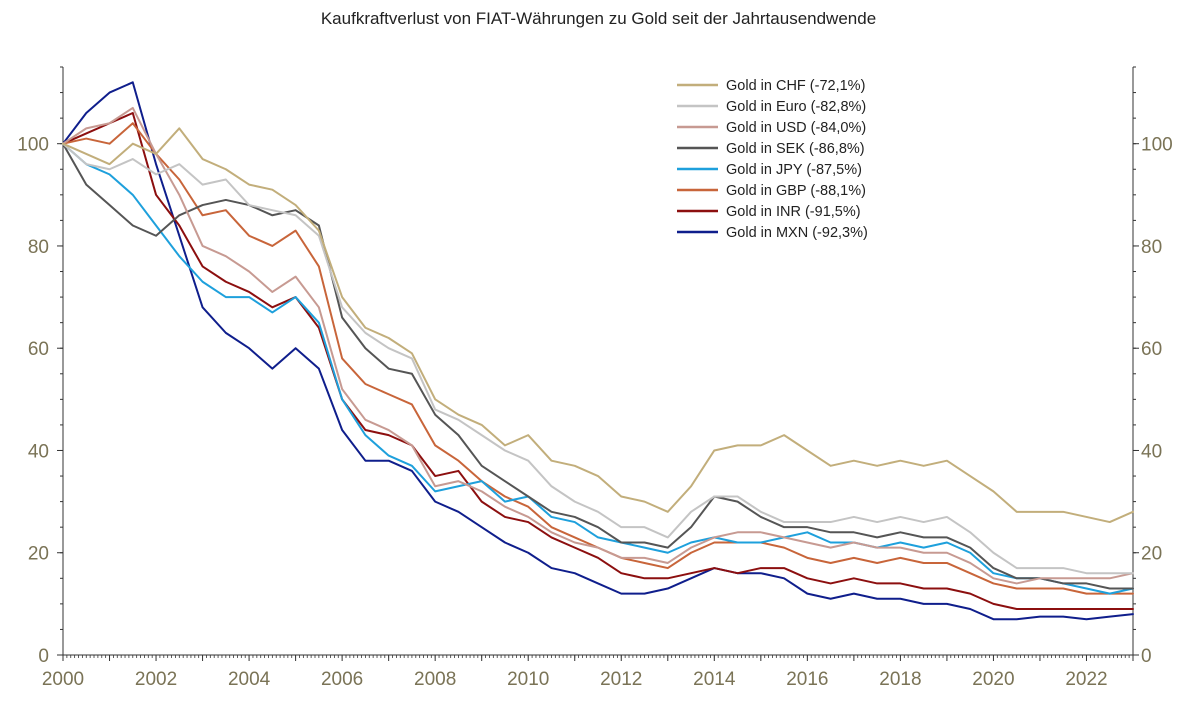  Describe the element at coordinates (794, 170) in the screenshot. I see `legend-label: Gold in JPY (-87,5%)` at that location.